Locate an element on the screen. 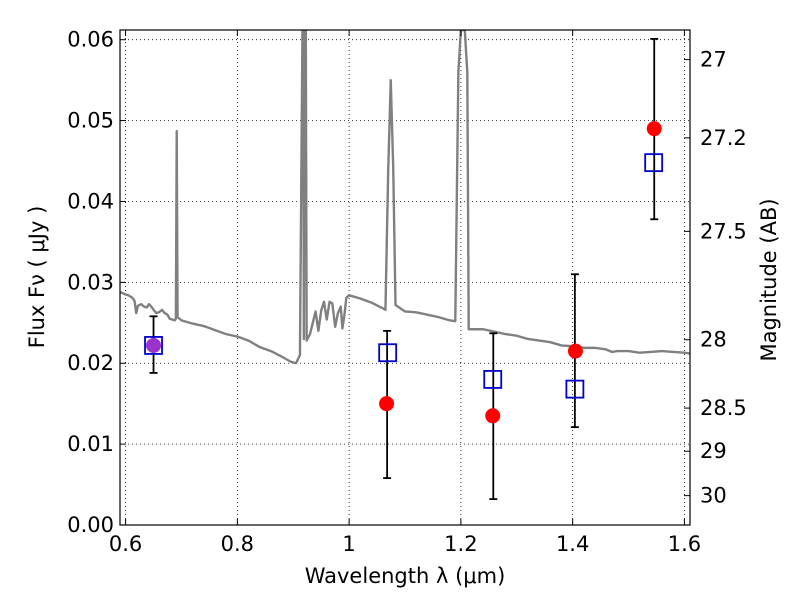 The height and width of the screenshot is (600, 800). y-tick-label: 0.04 is located at coordinates (90, 201).